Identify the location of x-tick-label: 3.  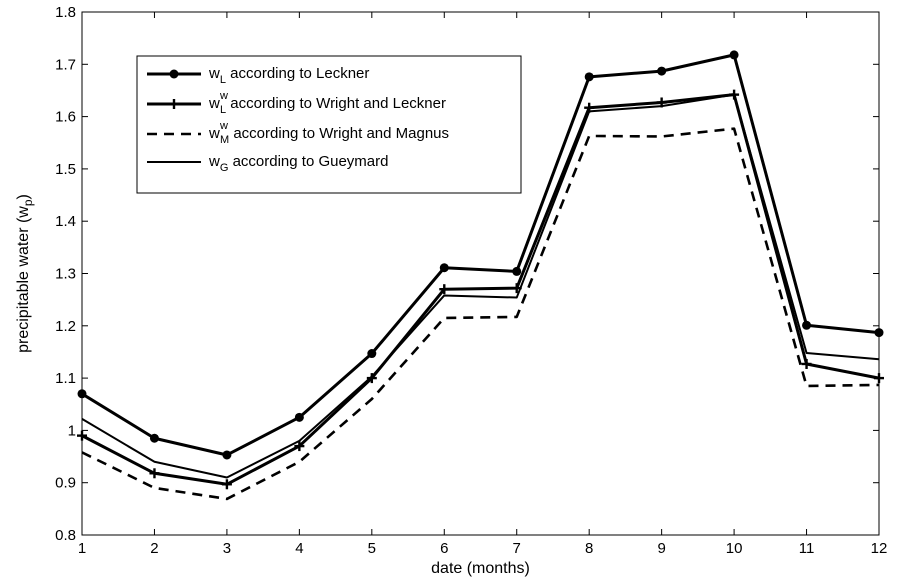
(227, 548).